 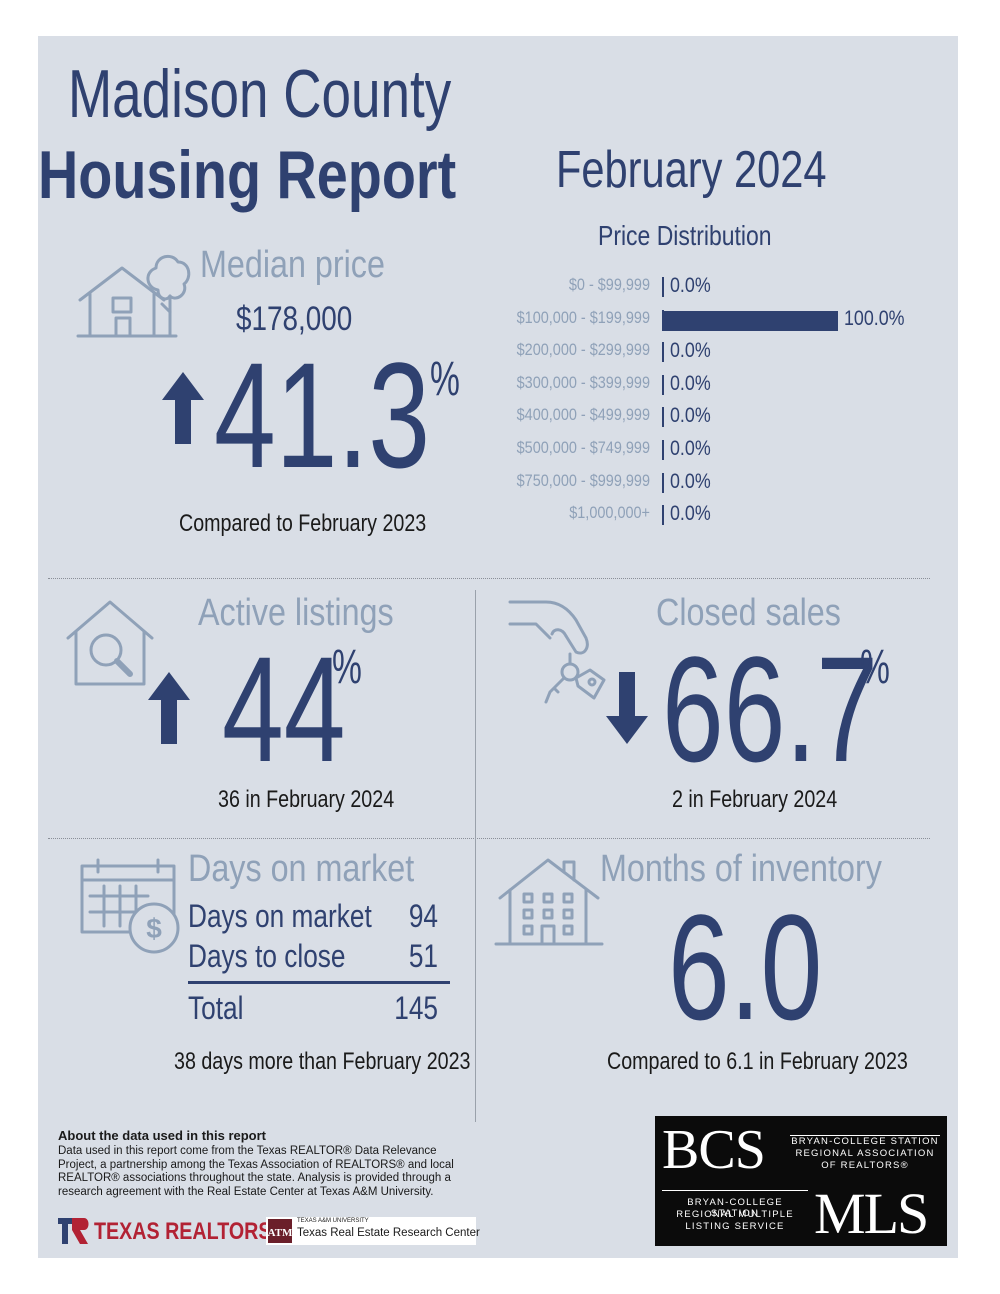 I want to click on tamu-center-text: Texas Real Estate Research Center, so click(x=388, y=1233).